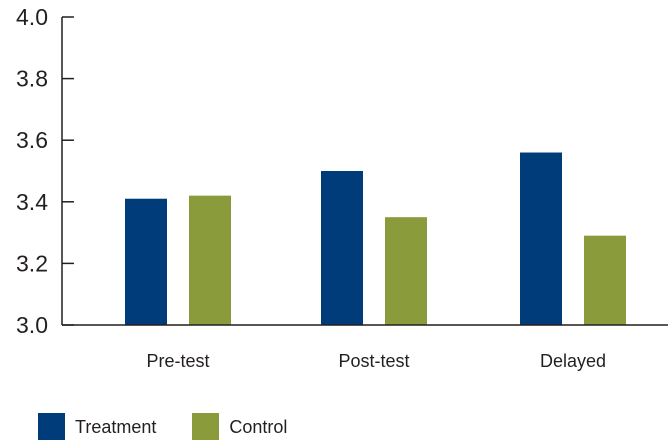 Image resolution: width=670 pixels, height=441 pixels. What do you see at coordinates (206, 426) in the screenshot?
I see `legend-swatch-control` at bounding box center [206, 426].